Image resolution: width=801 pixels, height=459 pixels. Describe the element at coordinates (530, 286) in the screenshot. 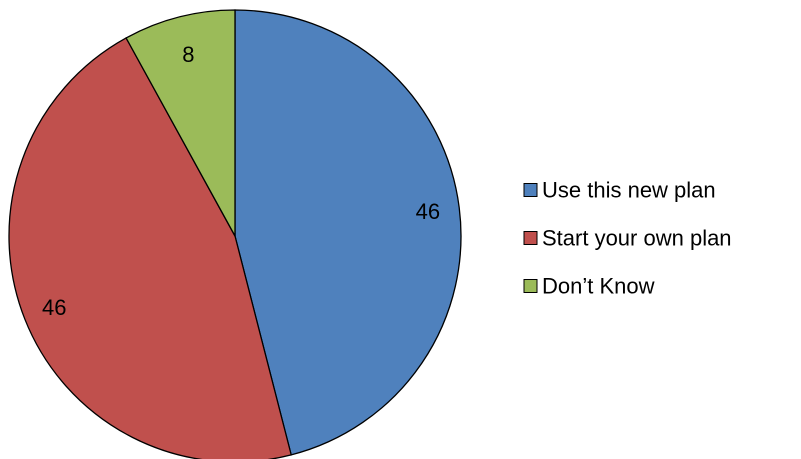

I see `legend-swatch-don-t-know` at that location.